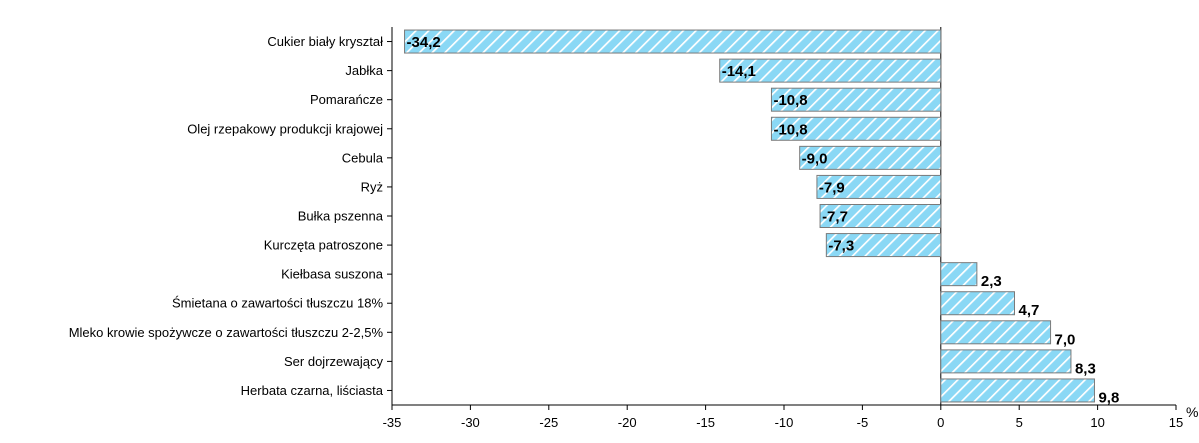  I want to click on category-label: Śmietana o zawartości tłuszczu 18%, so click(277, 303).